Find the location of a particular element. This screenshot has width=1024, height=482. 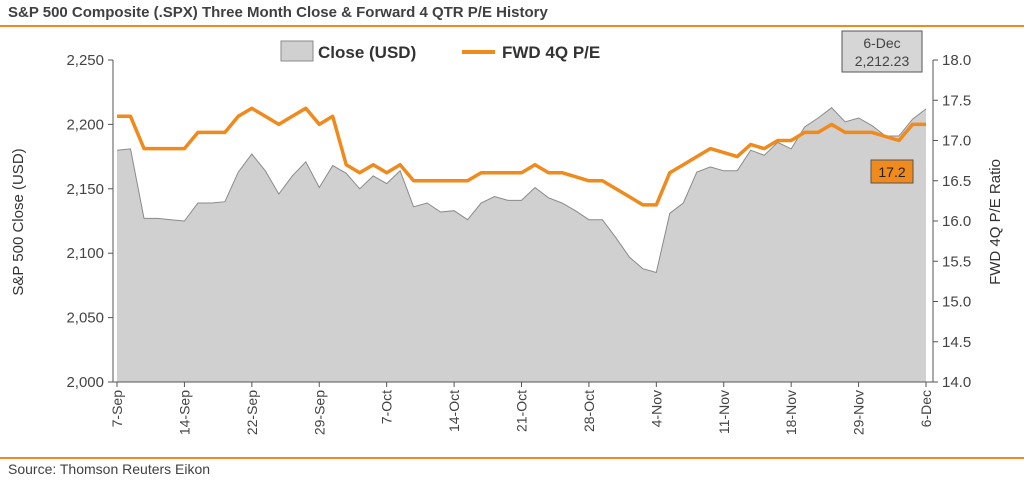

y2-tick-label: 15.5 is located at coordinates (956, 261).